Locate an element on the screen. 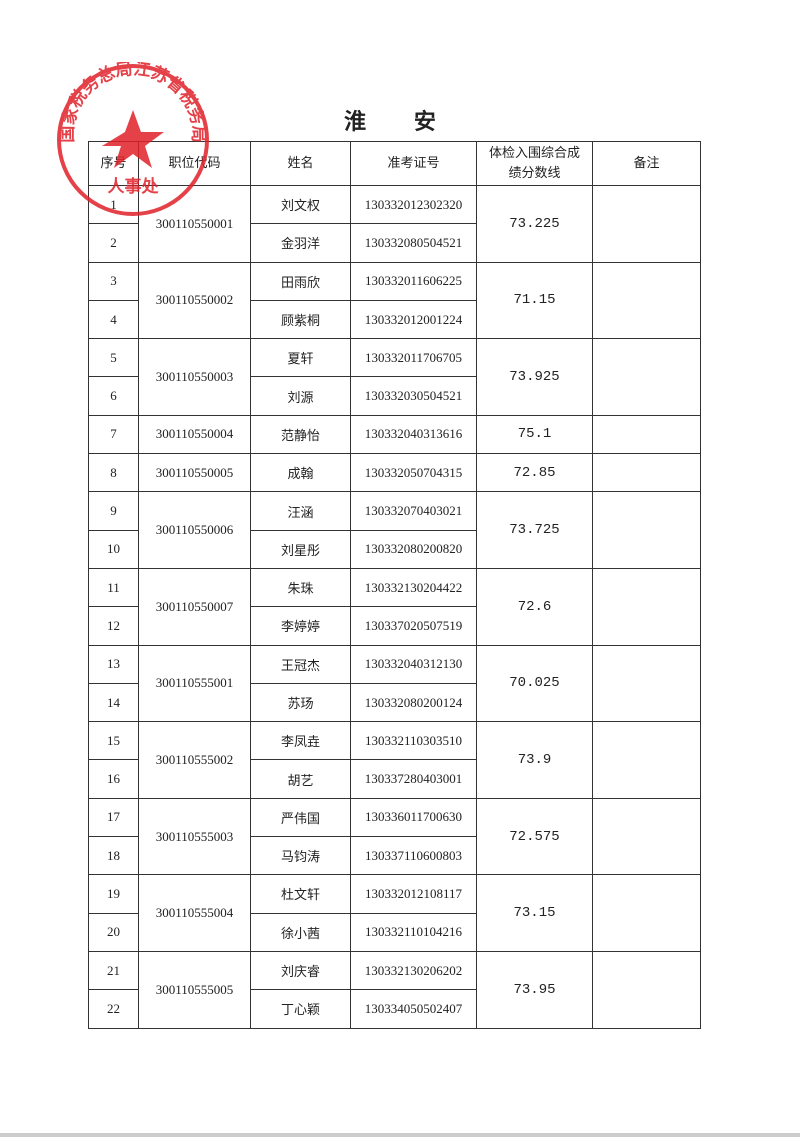 Image resolution: width=800 pixels, height=1137 pixels. candidate-name: 苏玚 is located at coordinates (300, 702).